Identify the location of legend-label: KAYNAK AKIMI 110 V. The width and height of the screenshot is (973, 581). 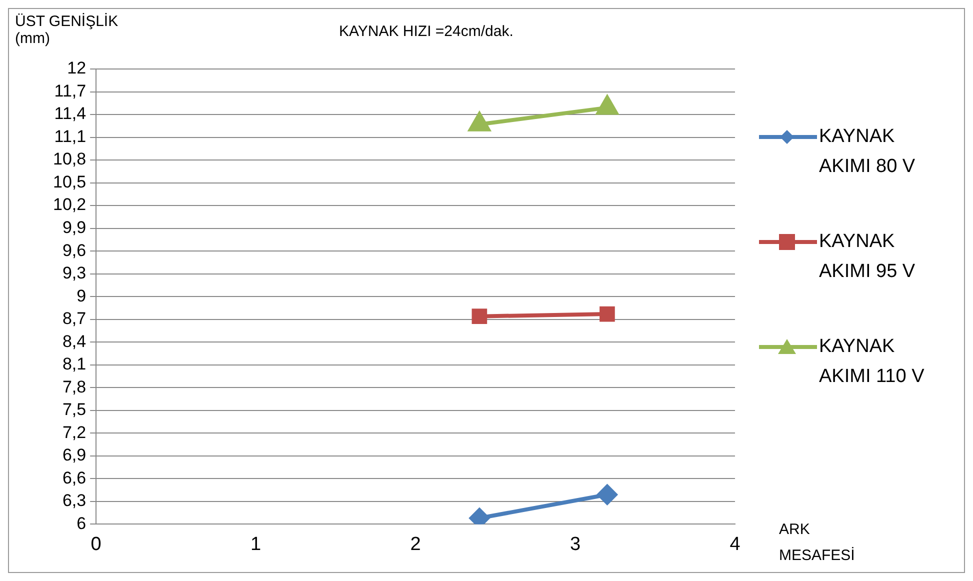
(872, 362).